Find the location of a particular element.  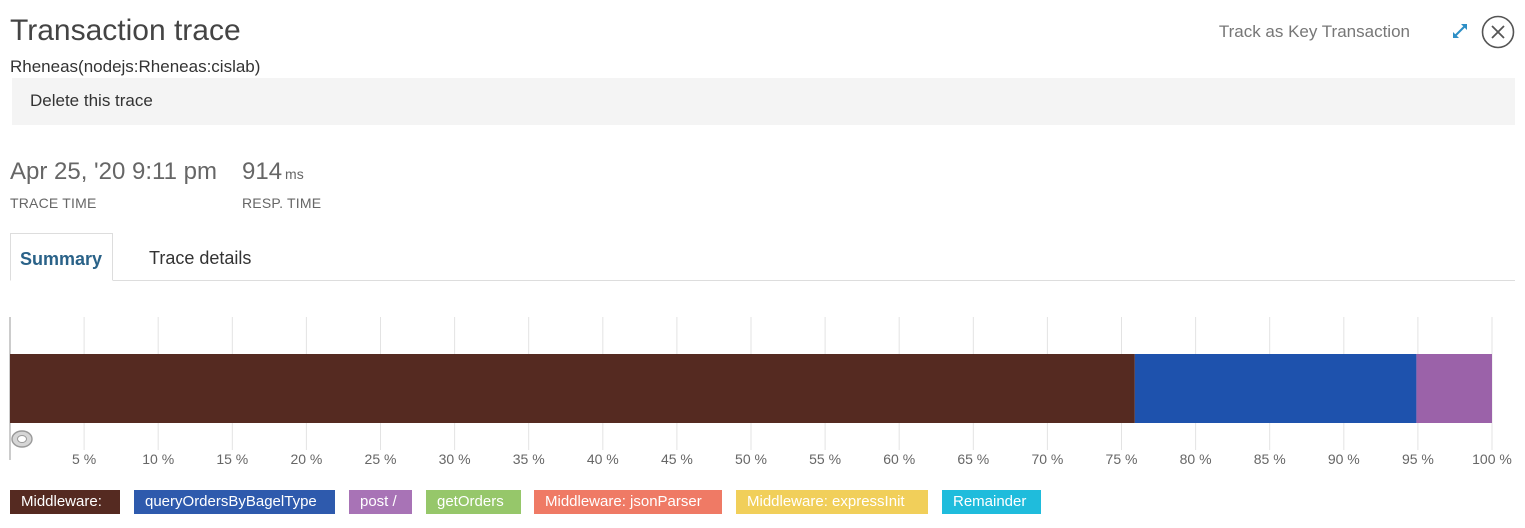

chart-tick-label: 15 % is located at coordinates (232, 459).